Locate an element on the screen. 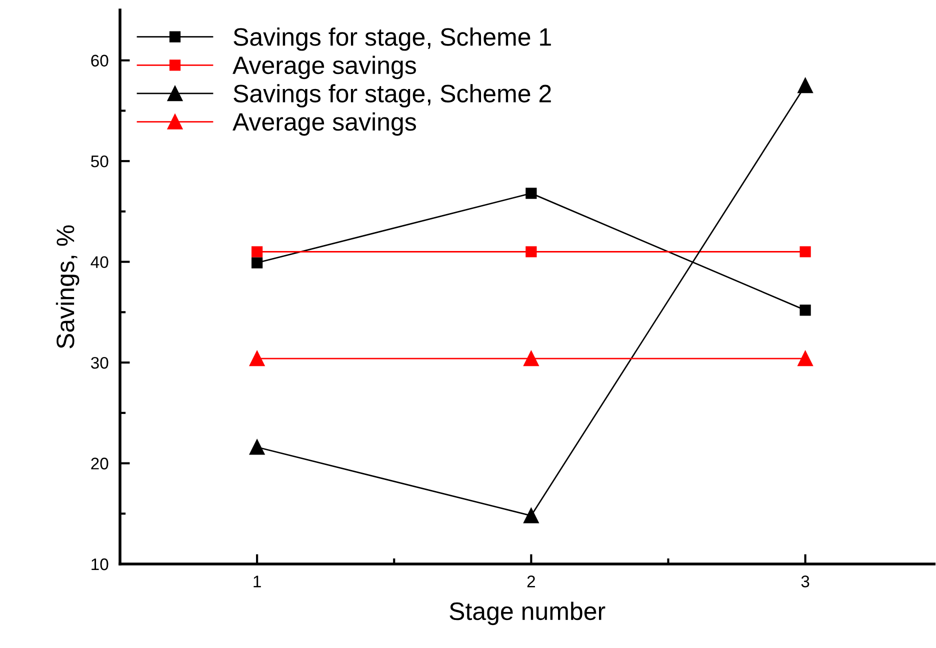  y-axis-title: Savings, % is located at coordinates (68, 286).